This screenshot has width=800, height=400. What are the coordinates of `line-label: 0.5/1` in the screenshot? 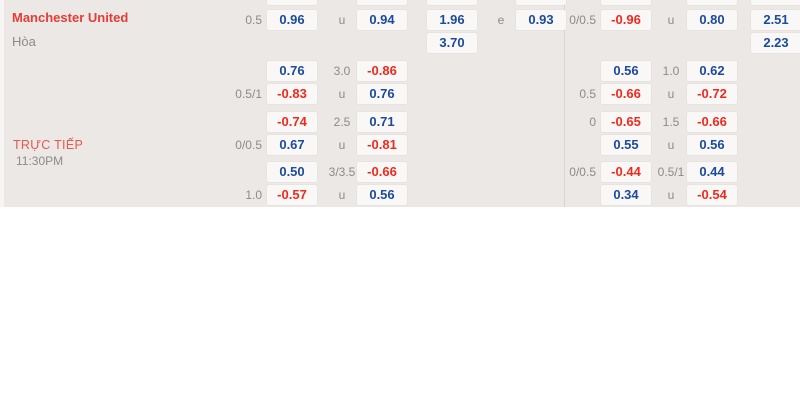 It's located at (671, 172).